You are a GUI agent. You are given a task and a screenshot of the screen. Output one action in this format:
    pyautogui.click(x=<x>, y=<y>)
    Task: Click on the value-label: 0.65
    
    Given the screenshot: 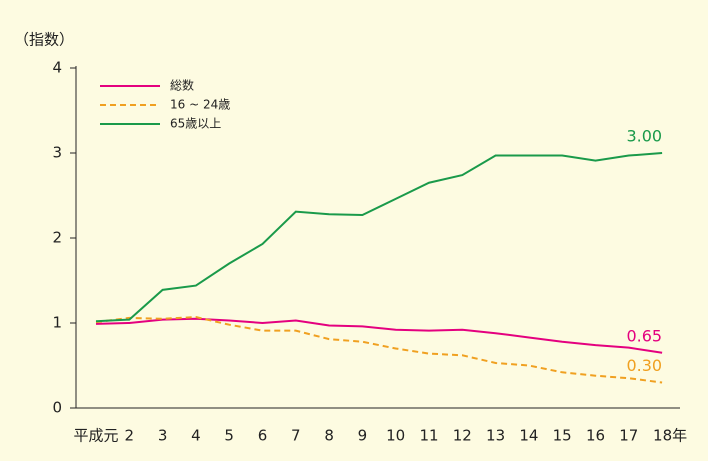 What is the action you would take?
    pyautogui.click(x=644, y=335)
    